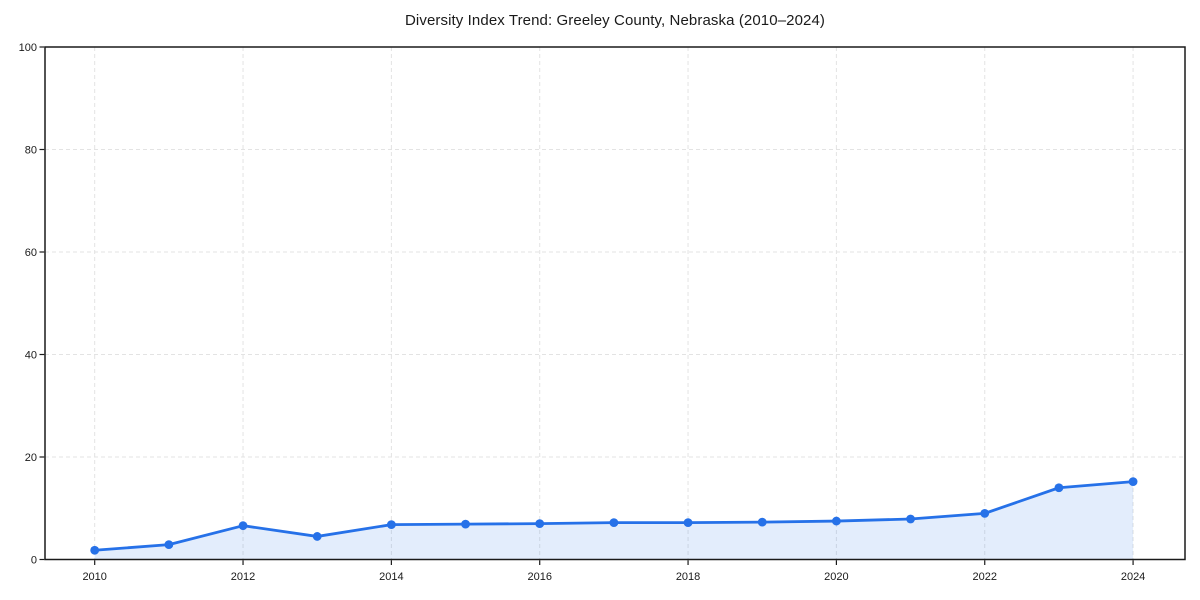 The height and width of the screenshot is (600, 1200). What do you see at coordinates (31, 150) in the screenshot?
I see `y-tick-label: 80` at bounding box center [31, 150].